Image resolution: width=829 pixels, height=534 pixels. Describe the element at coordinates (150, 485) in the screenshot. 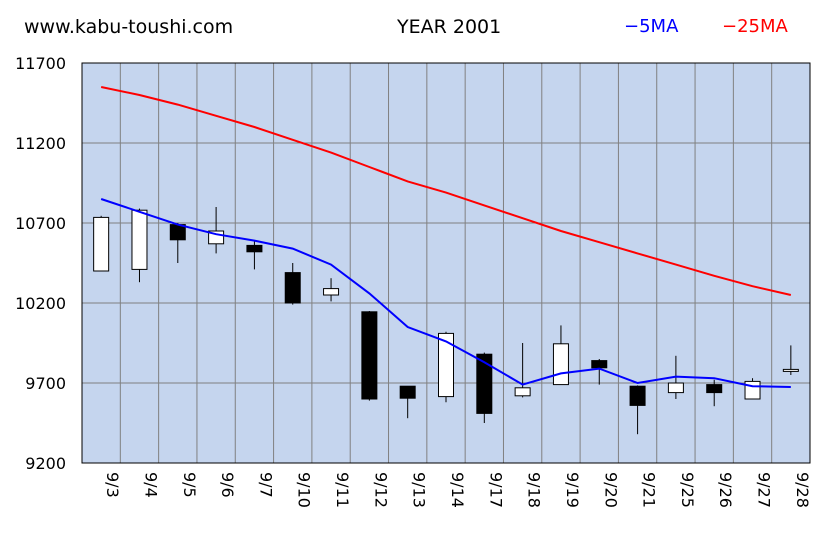

I see `x-tick-label: 9/4` at that location.